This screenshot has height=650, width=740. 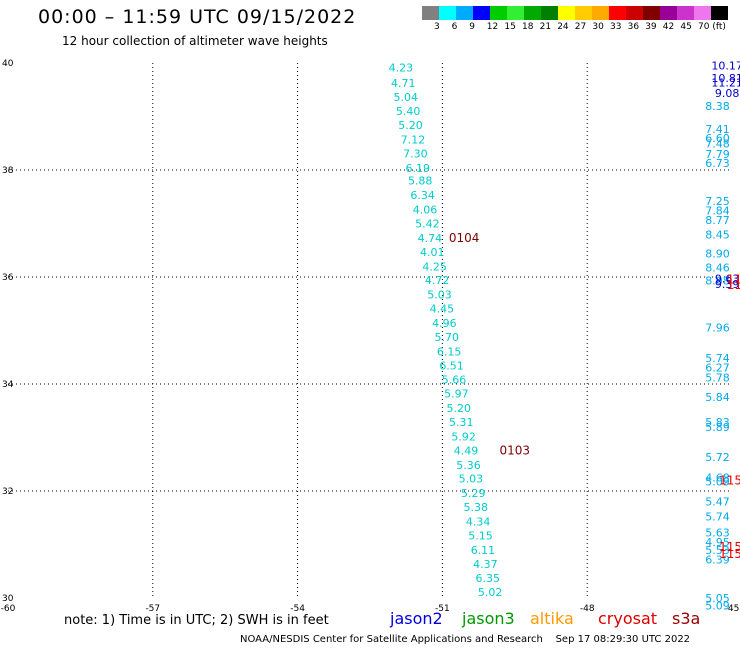 I want to click on data-label-s3a: 5.15, so click(x=480, y=535).